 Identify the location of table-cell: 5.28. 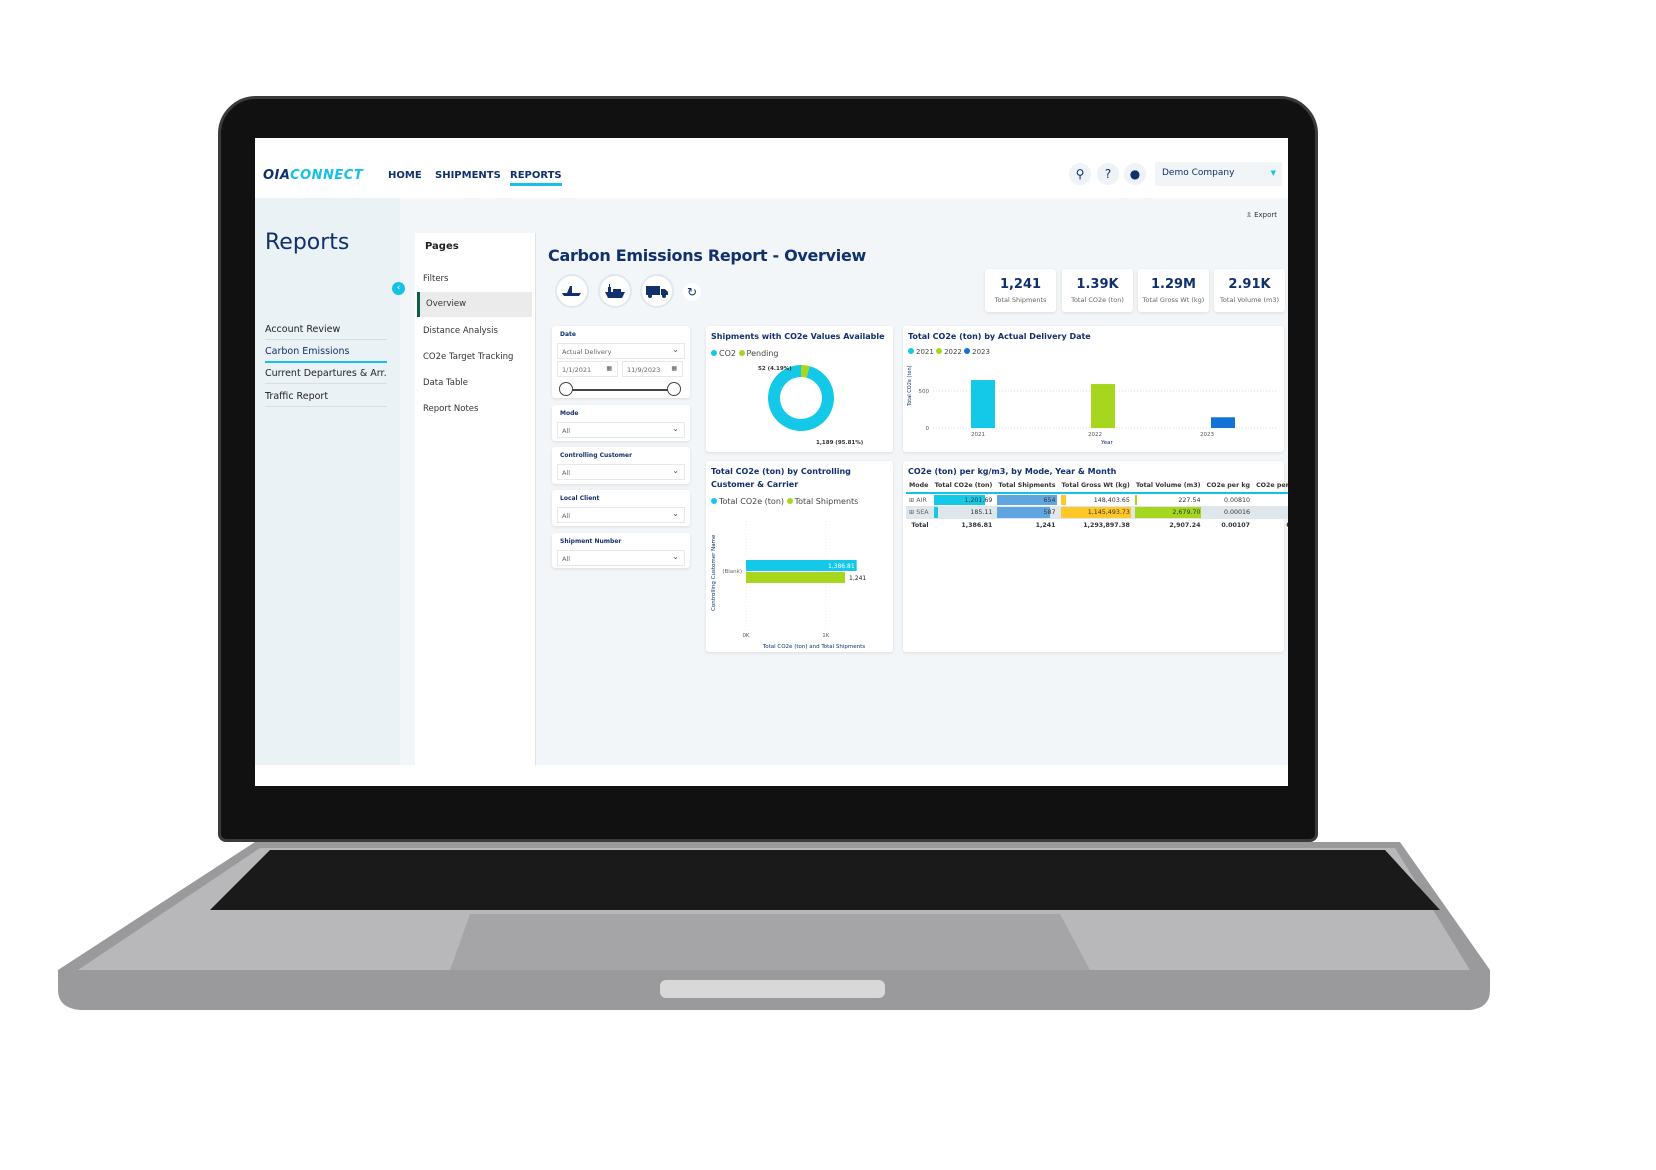
(1271, 499).